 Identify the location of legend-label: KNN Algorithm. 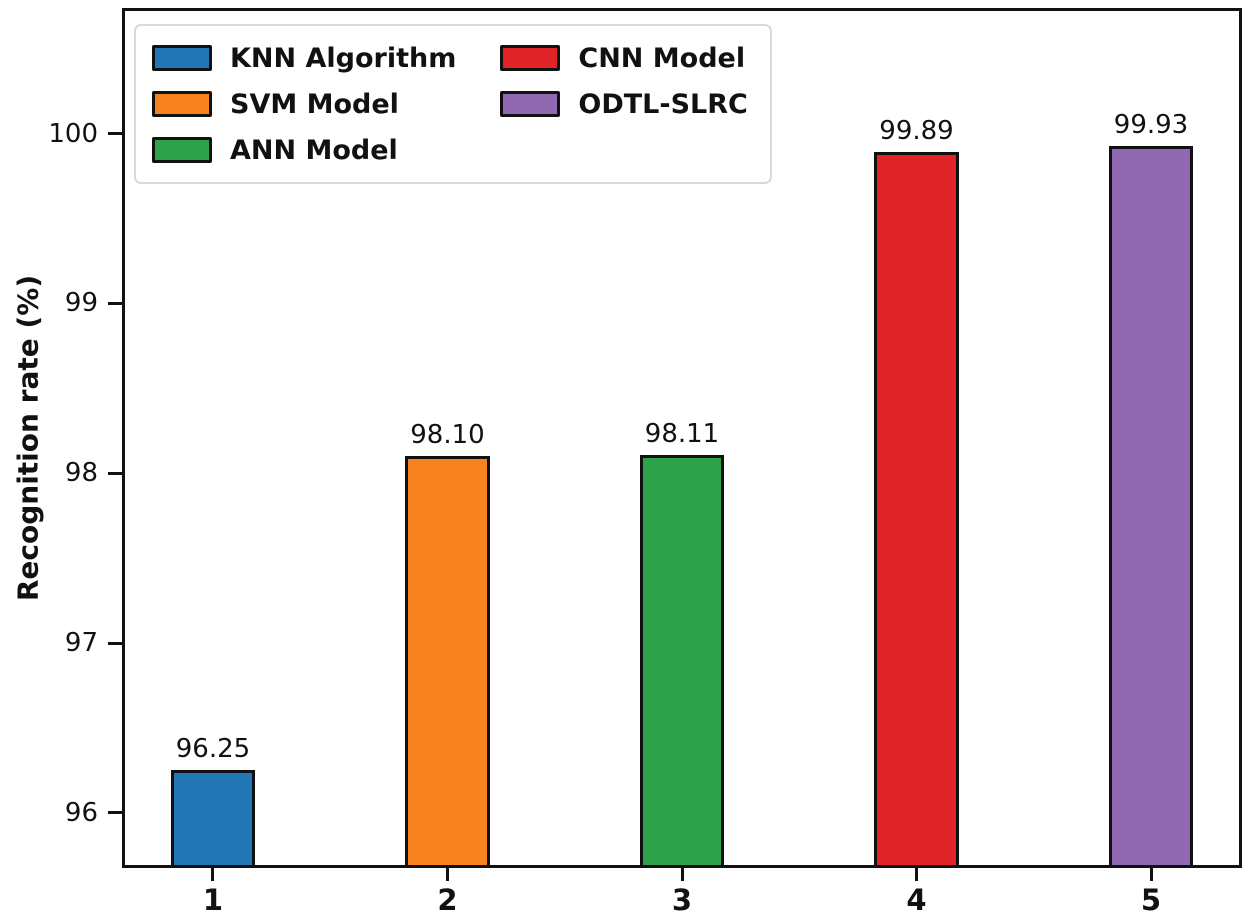
(343, 58).